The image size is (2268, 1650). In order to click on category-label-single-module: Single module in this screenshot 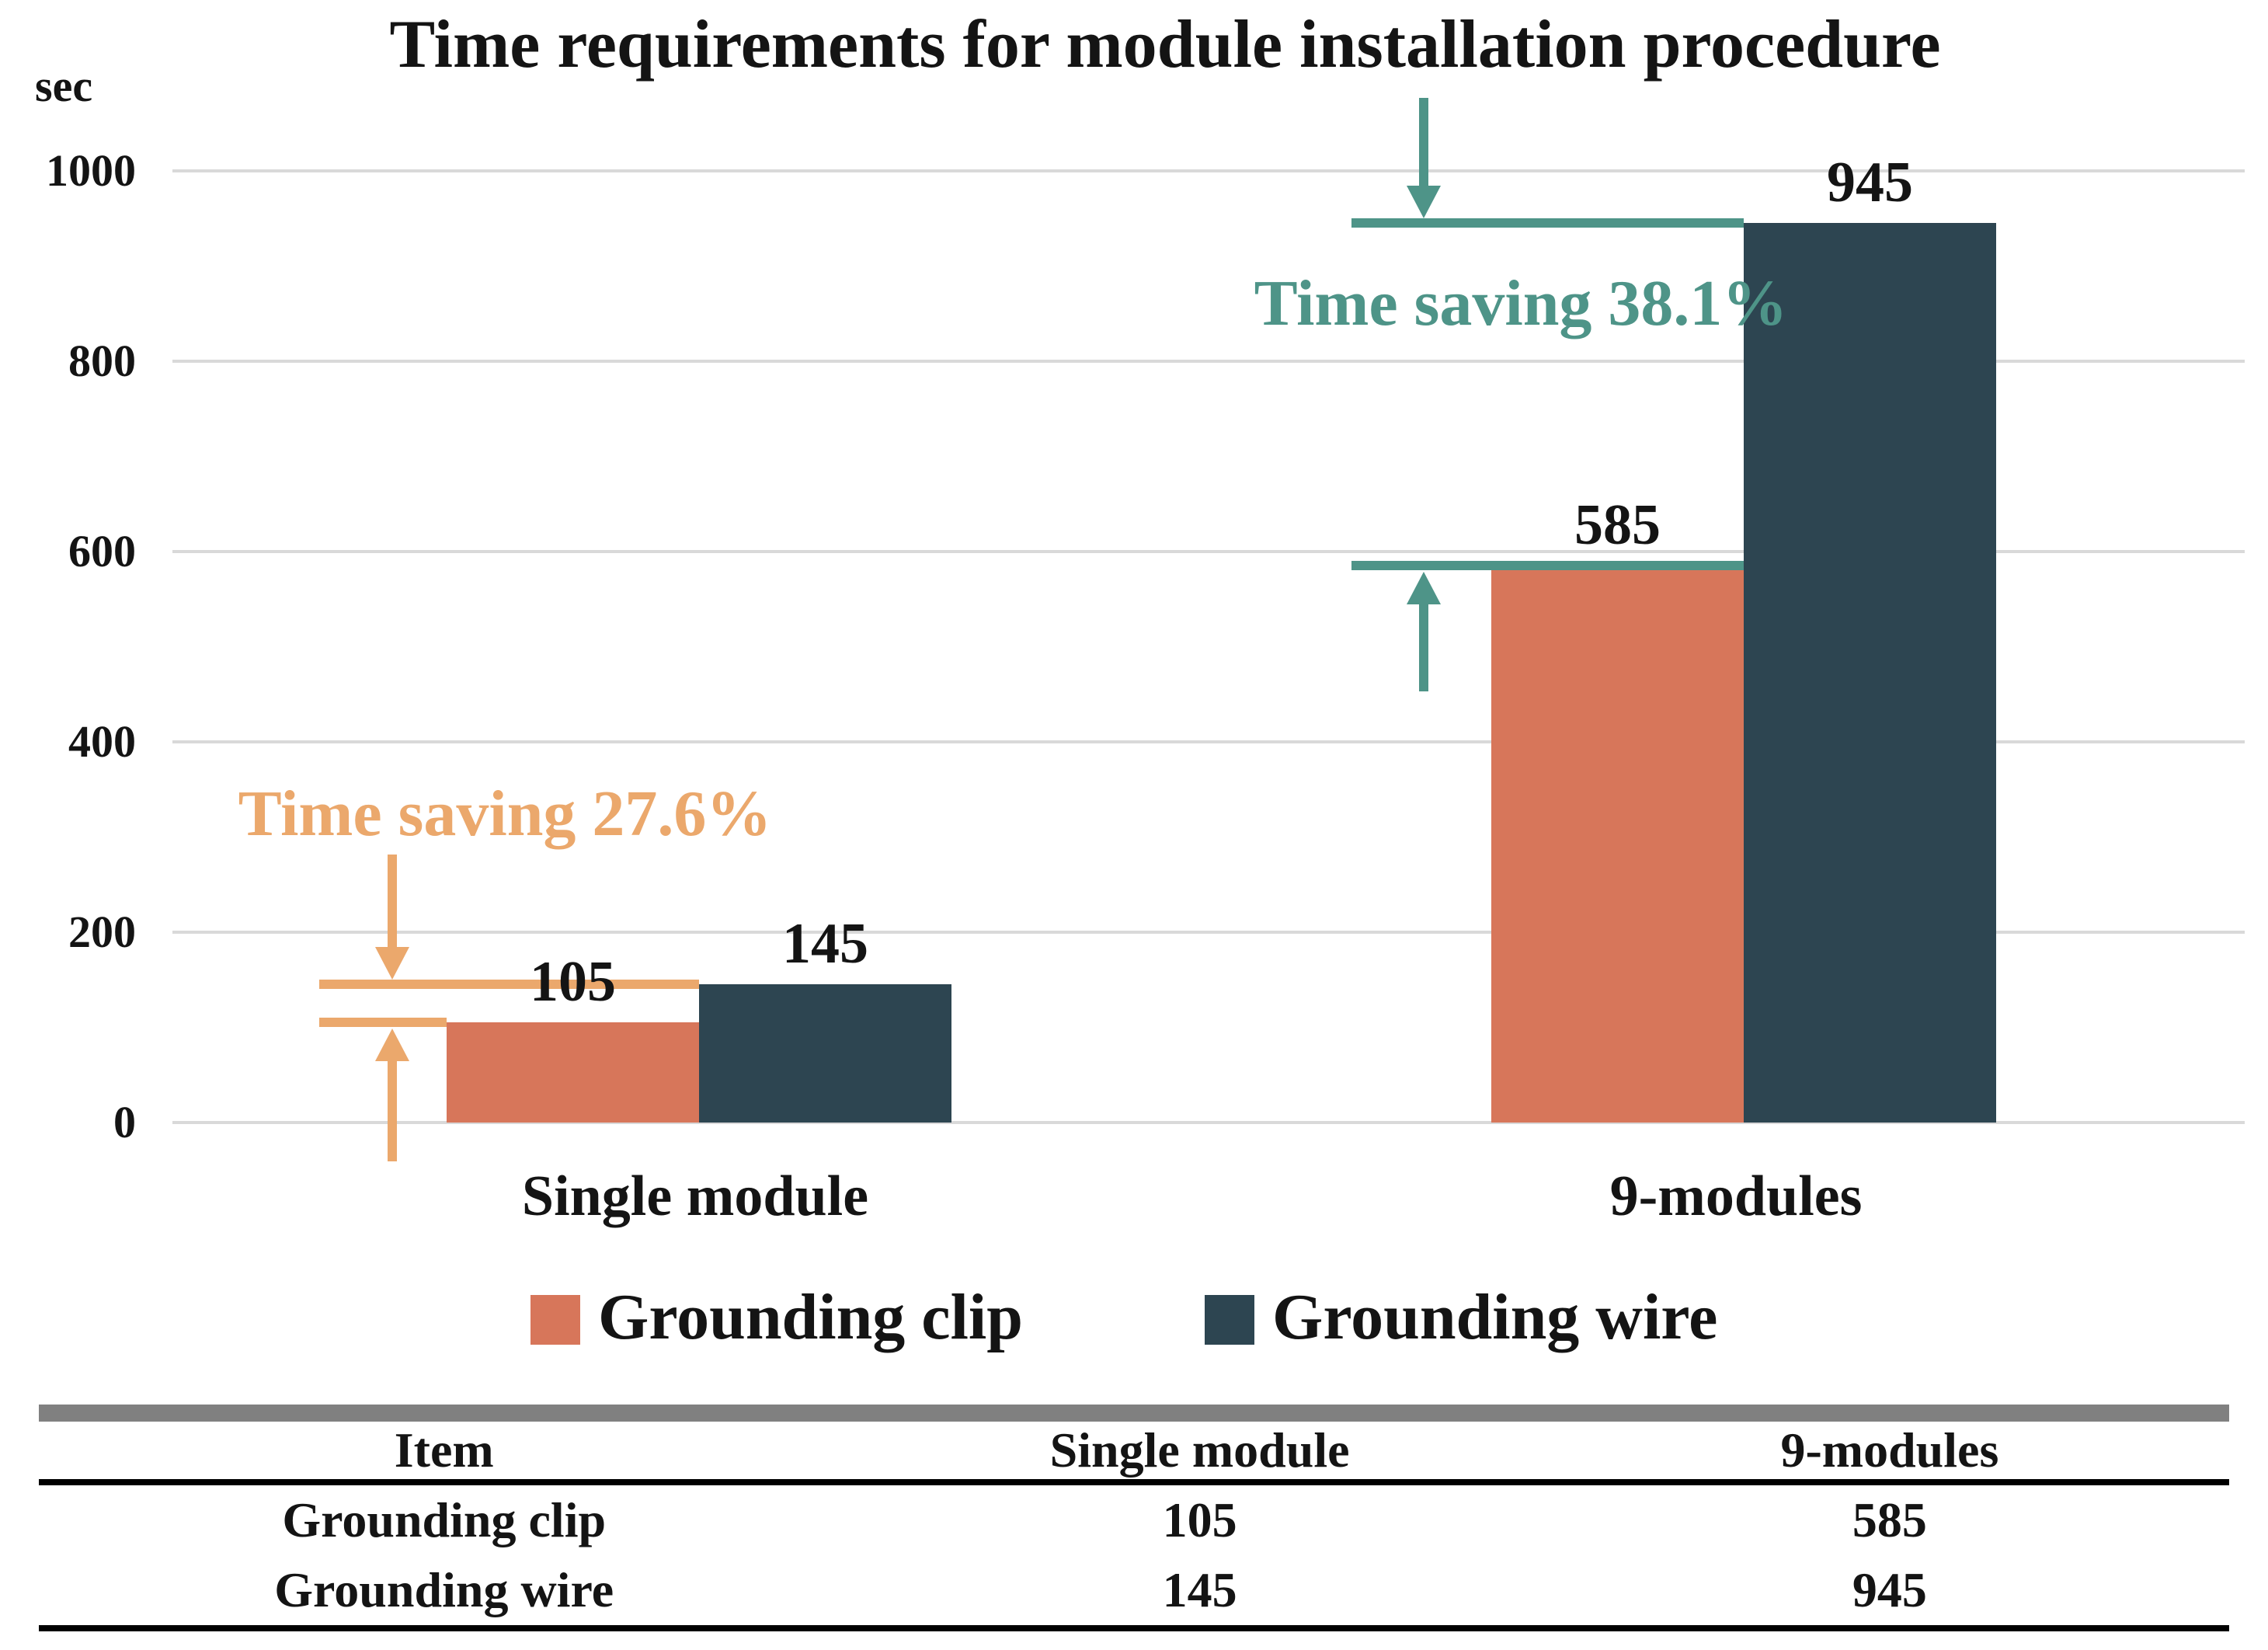, I will do `click(695, 1196)`.